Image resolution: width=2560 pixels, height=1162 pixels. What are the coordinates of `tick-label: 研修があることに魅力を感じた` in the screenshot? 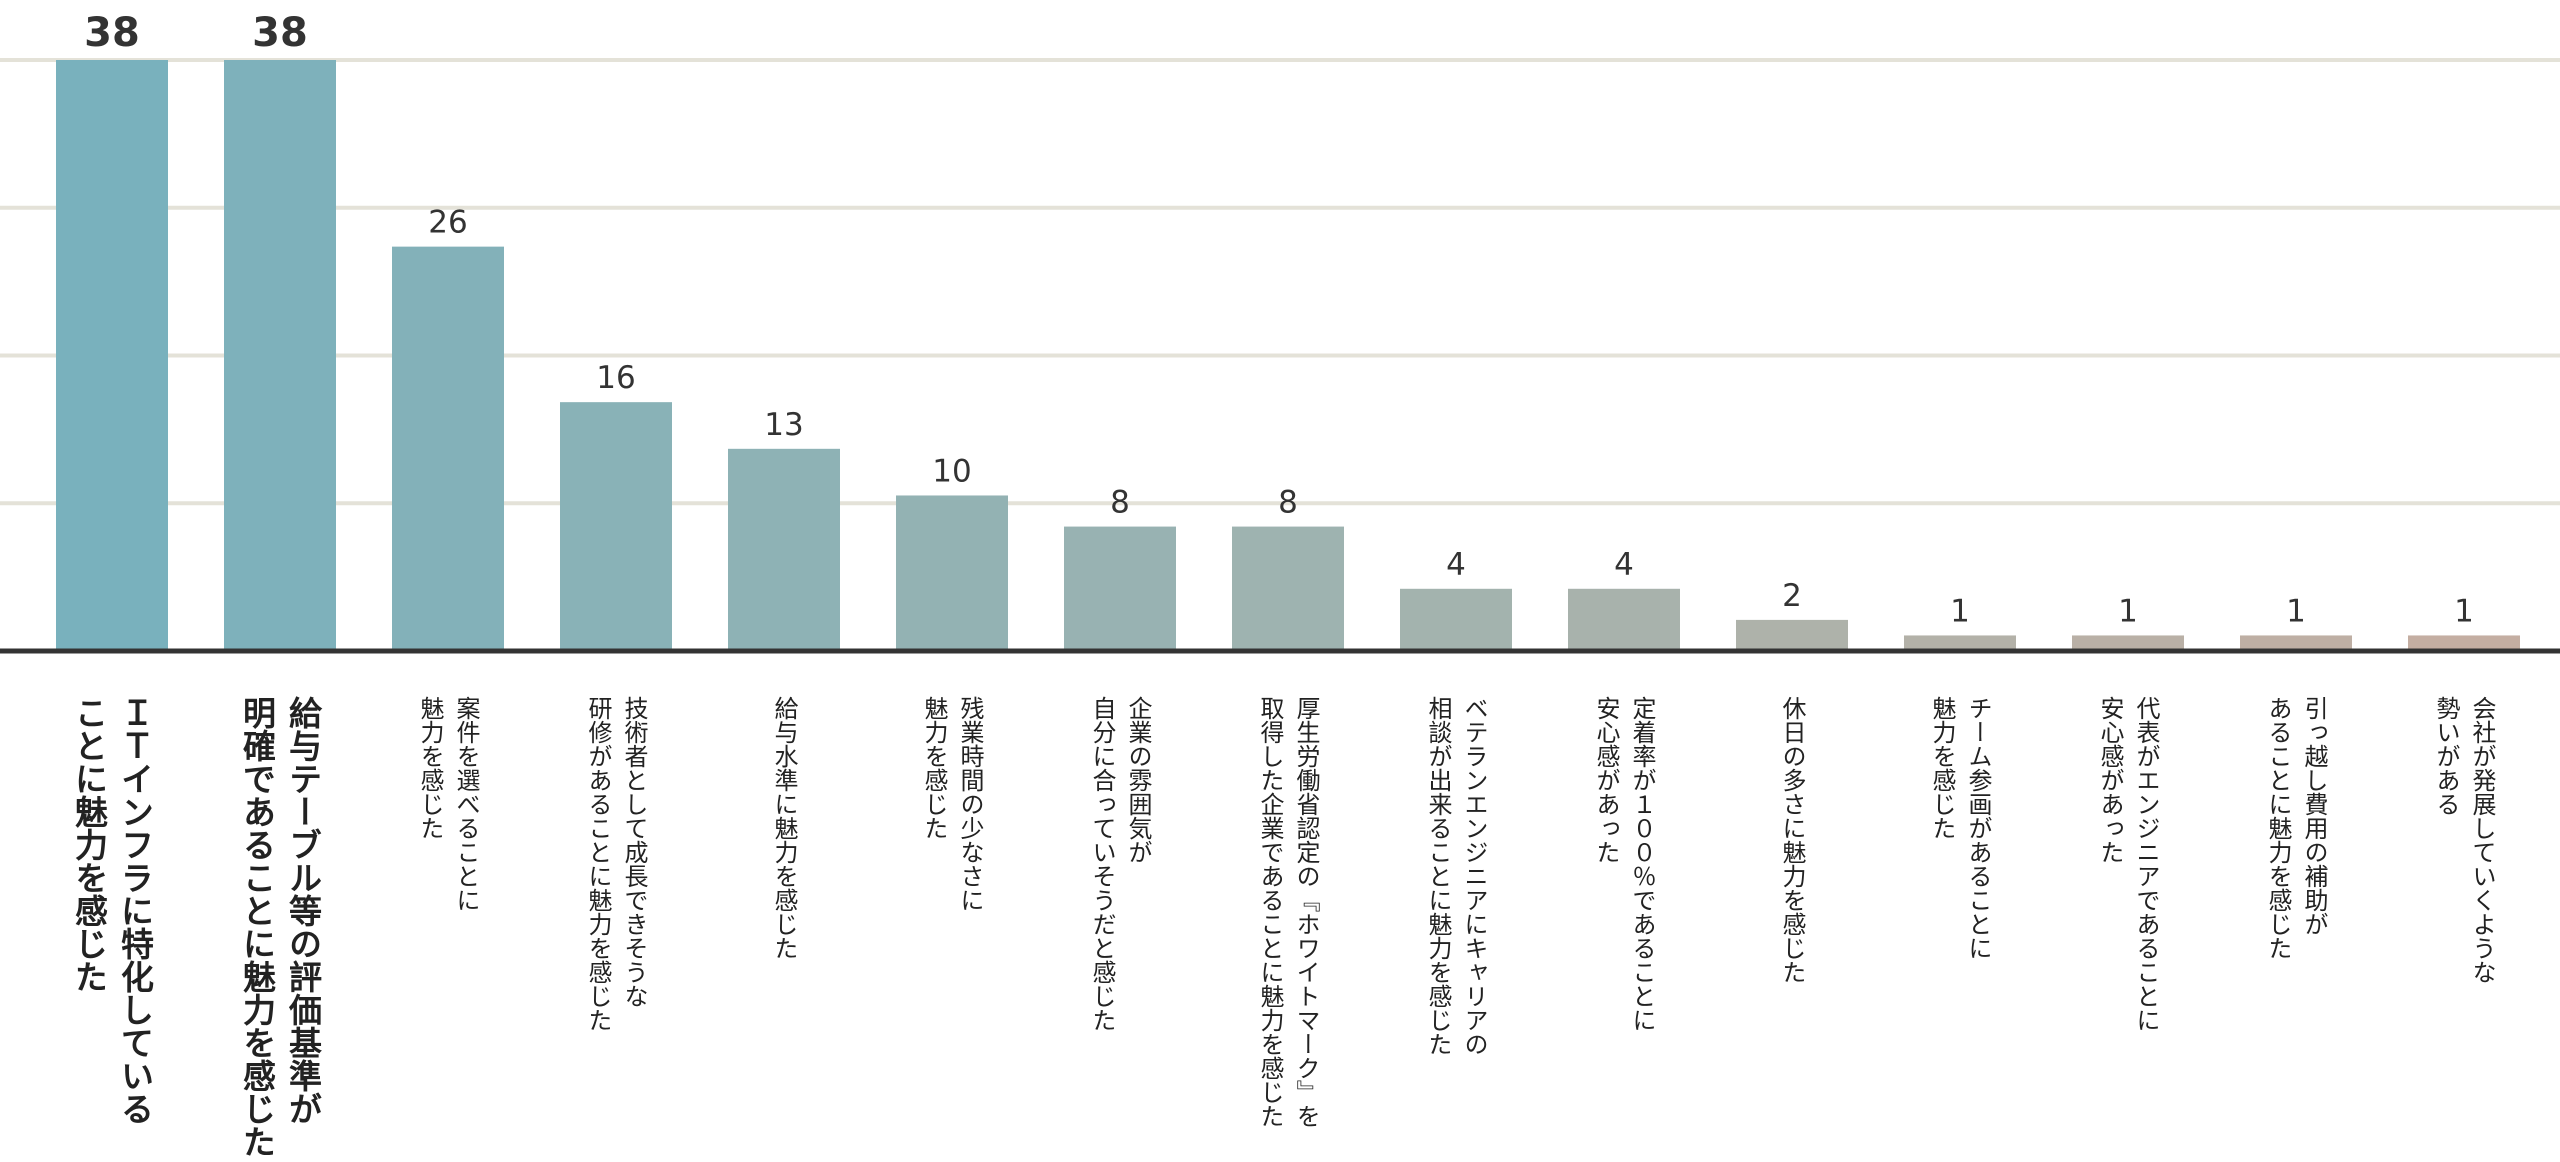 It's located at (598, 864).